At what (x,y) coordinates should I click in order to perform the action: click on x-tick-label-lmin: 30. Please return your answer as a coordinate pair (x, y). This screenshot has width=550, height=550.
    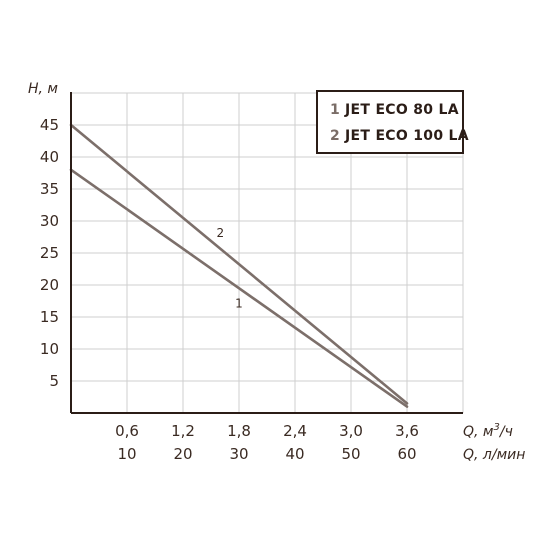
    Looking at the image, I should click on (238, 454).